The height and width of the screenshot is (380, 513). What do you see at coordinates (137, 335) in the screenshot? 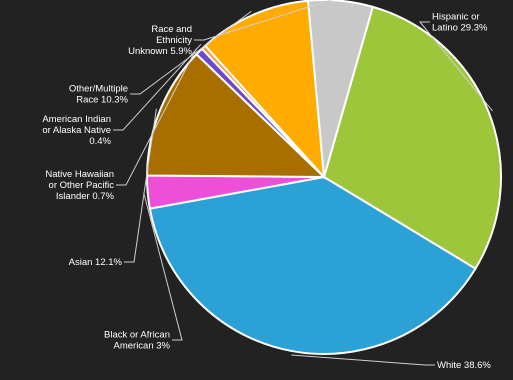
I see `slice-label-line: Black or African` at bounding box center [137, 335].